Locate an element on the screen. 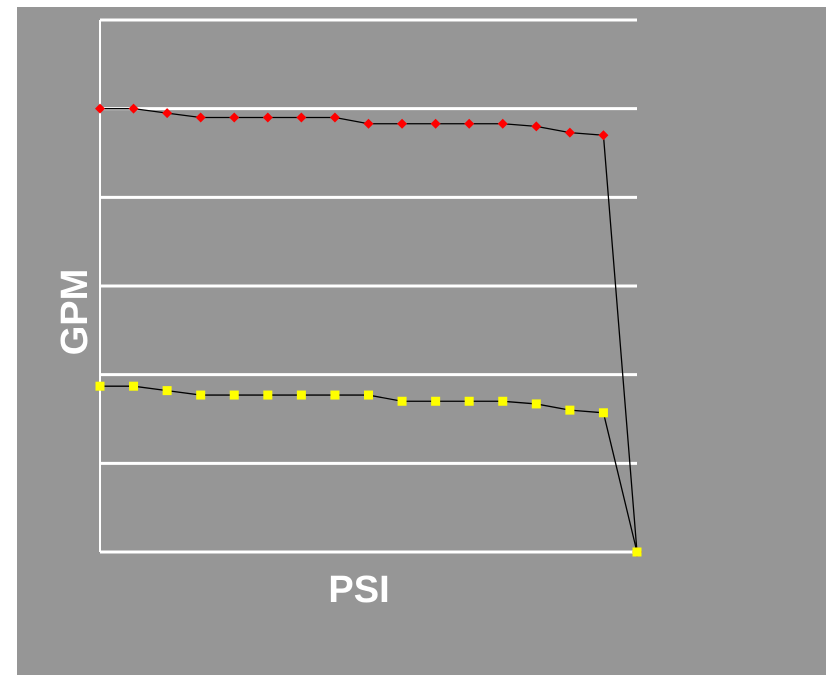  x-axis-title: PSI is located at coordinates (358, 590).